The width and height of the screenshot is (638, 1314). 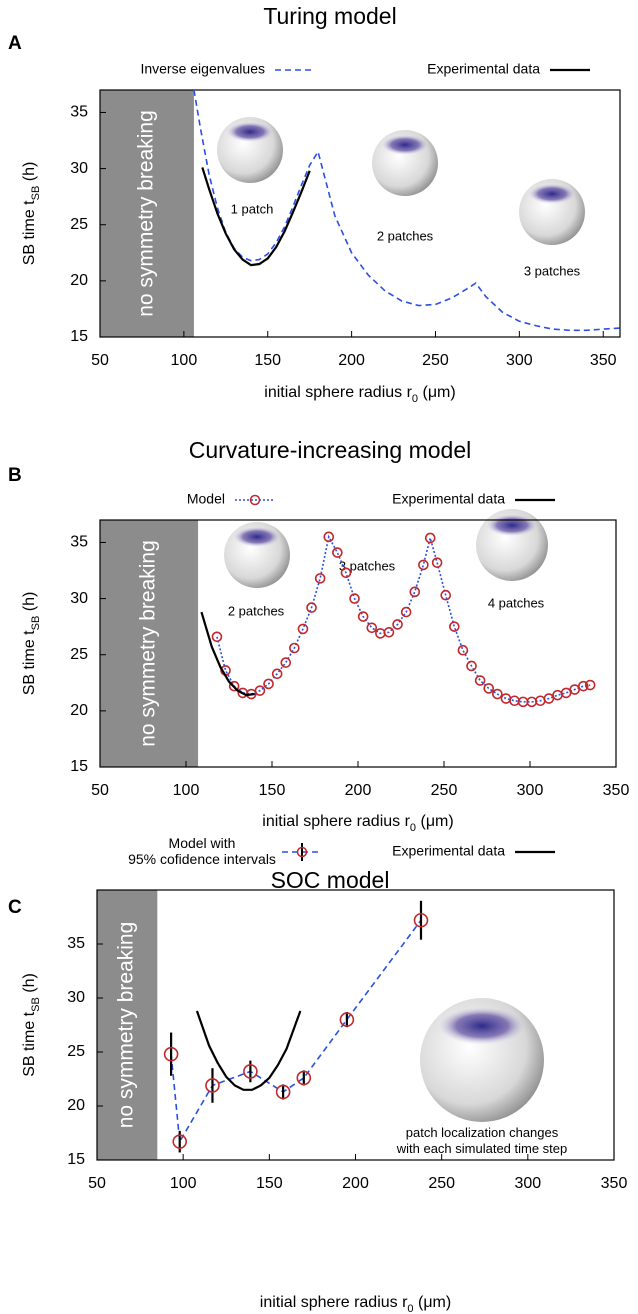 What do you see at coordinates (206, 499) in the screenshot?
I see `legend-label: Model` at bounding box center [206, 499].